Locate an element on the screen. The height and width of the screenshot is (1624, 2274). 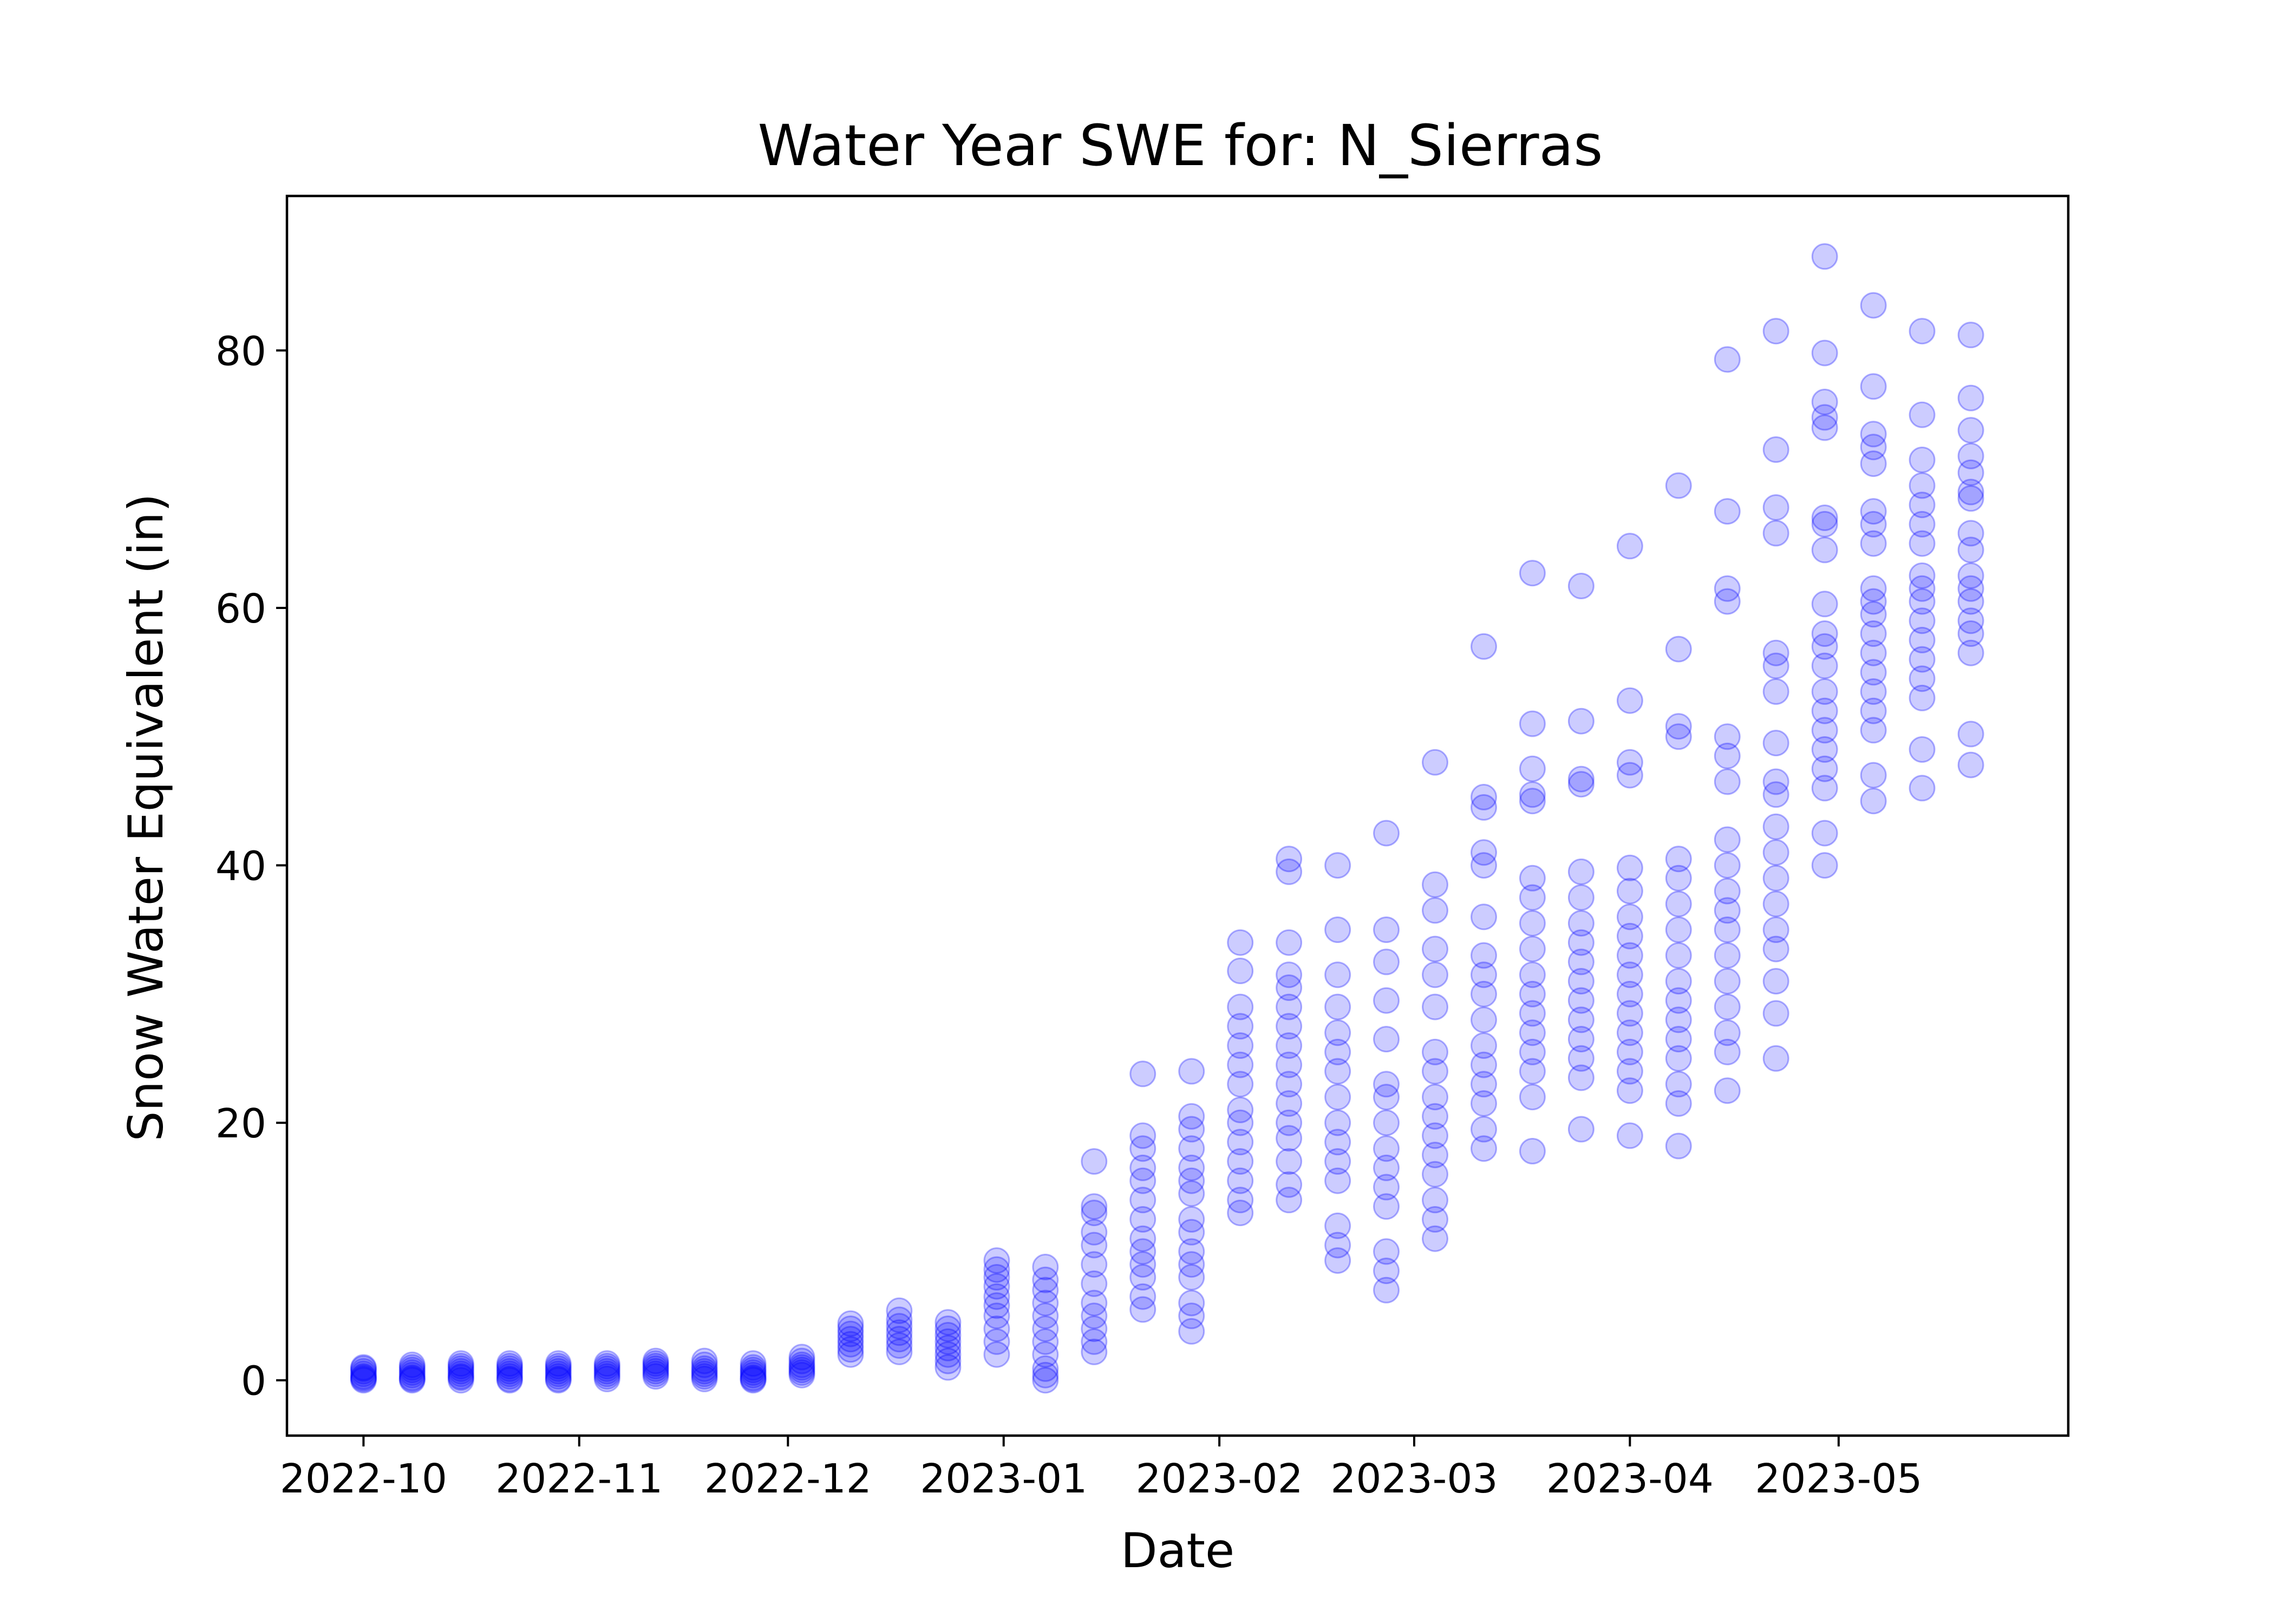
y-tick-label: 60 is located at coordinates (241, 609).